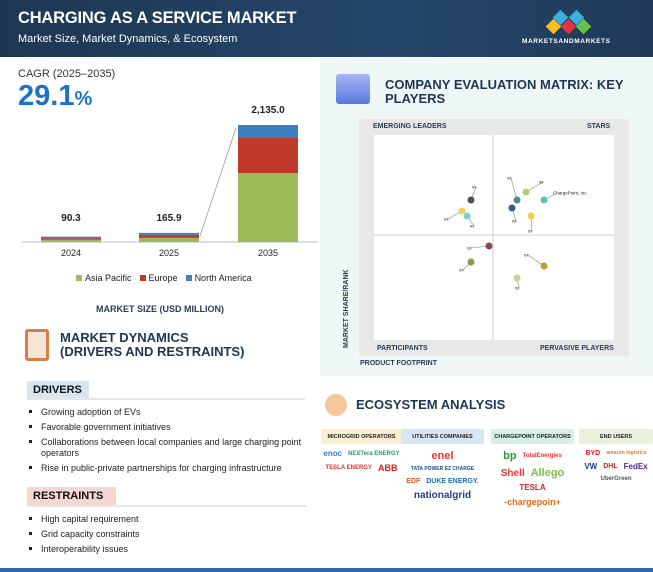 Image resolution: width=653 pixels, height=572 pixels. What do you see at coordinates (326, 28) in the screenshot?
I see `header-banner` at bounding box center [326, 28].